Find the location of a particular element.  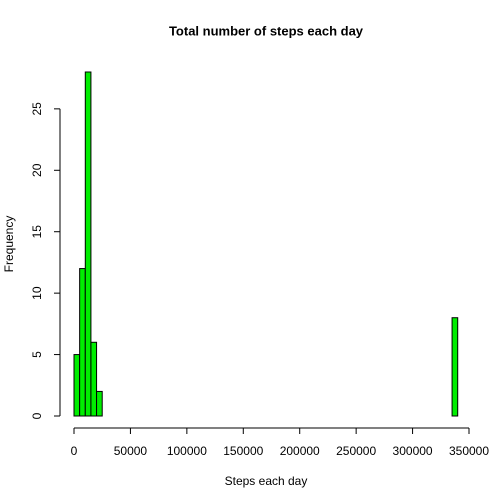

y-axis-label: Frequency is located at coordinates (9, 244).